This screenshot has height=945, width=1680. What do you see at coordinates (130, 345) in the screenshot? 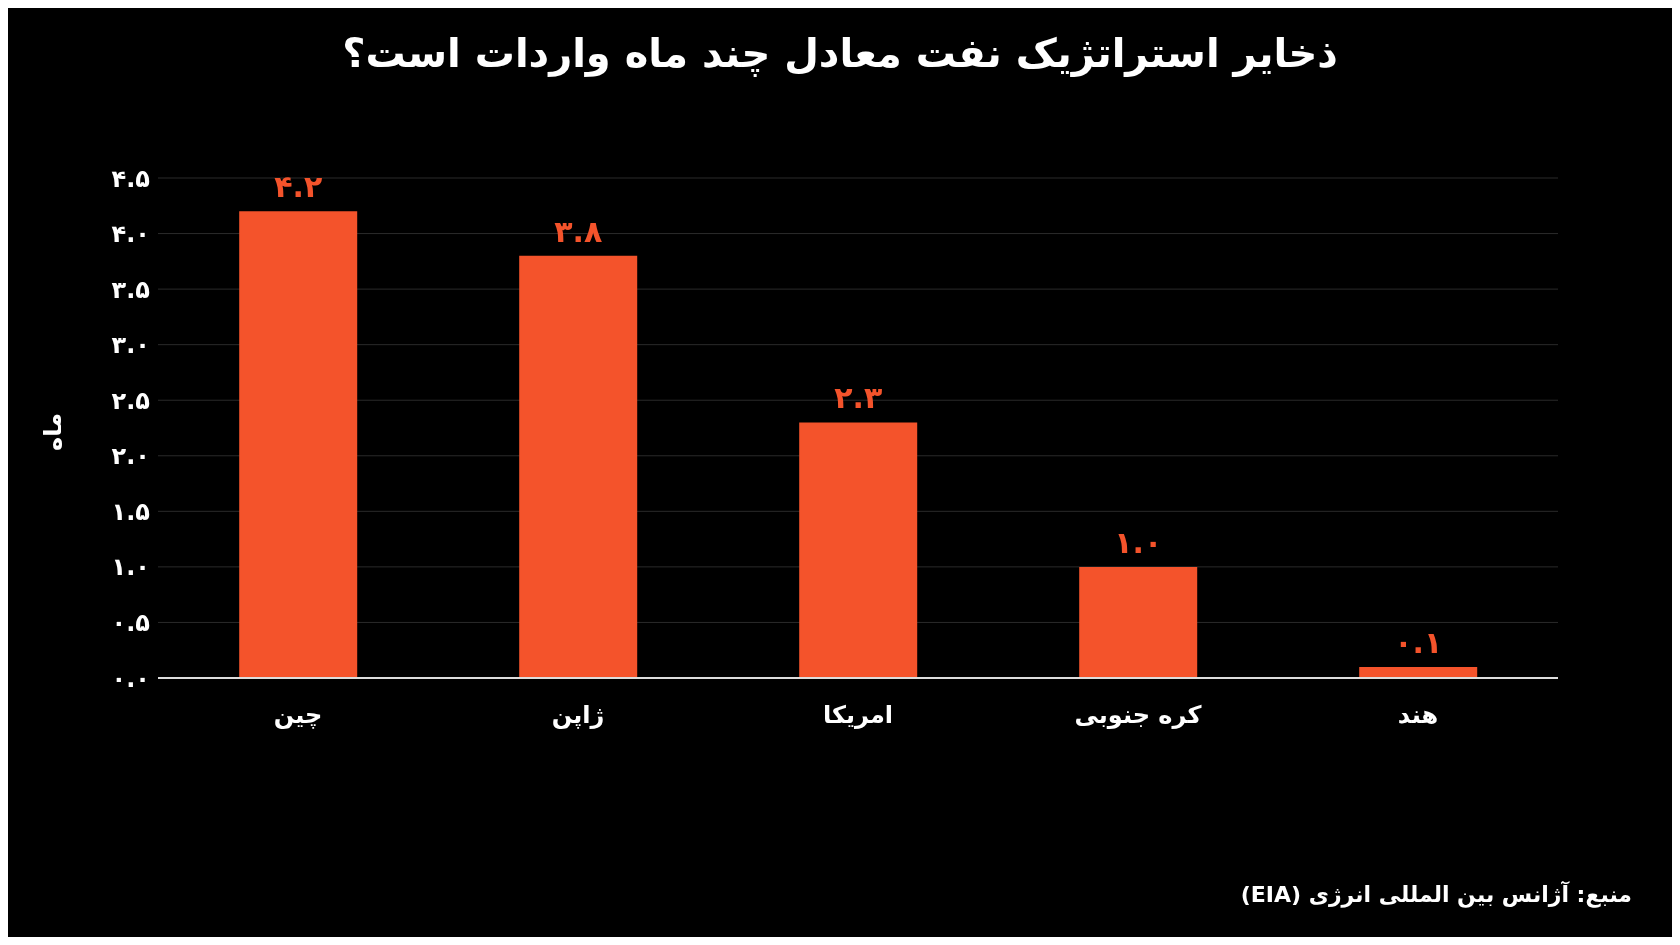
I see `y-tick-label: ۳.۰` at bounding box center [130, 345].